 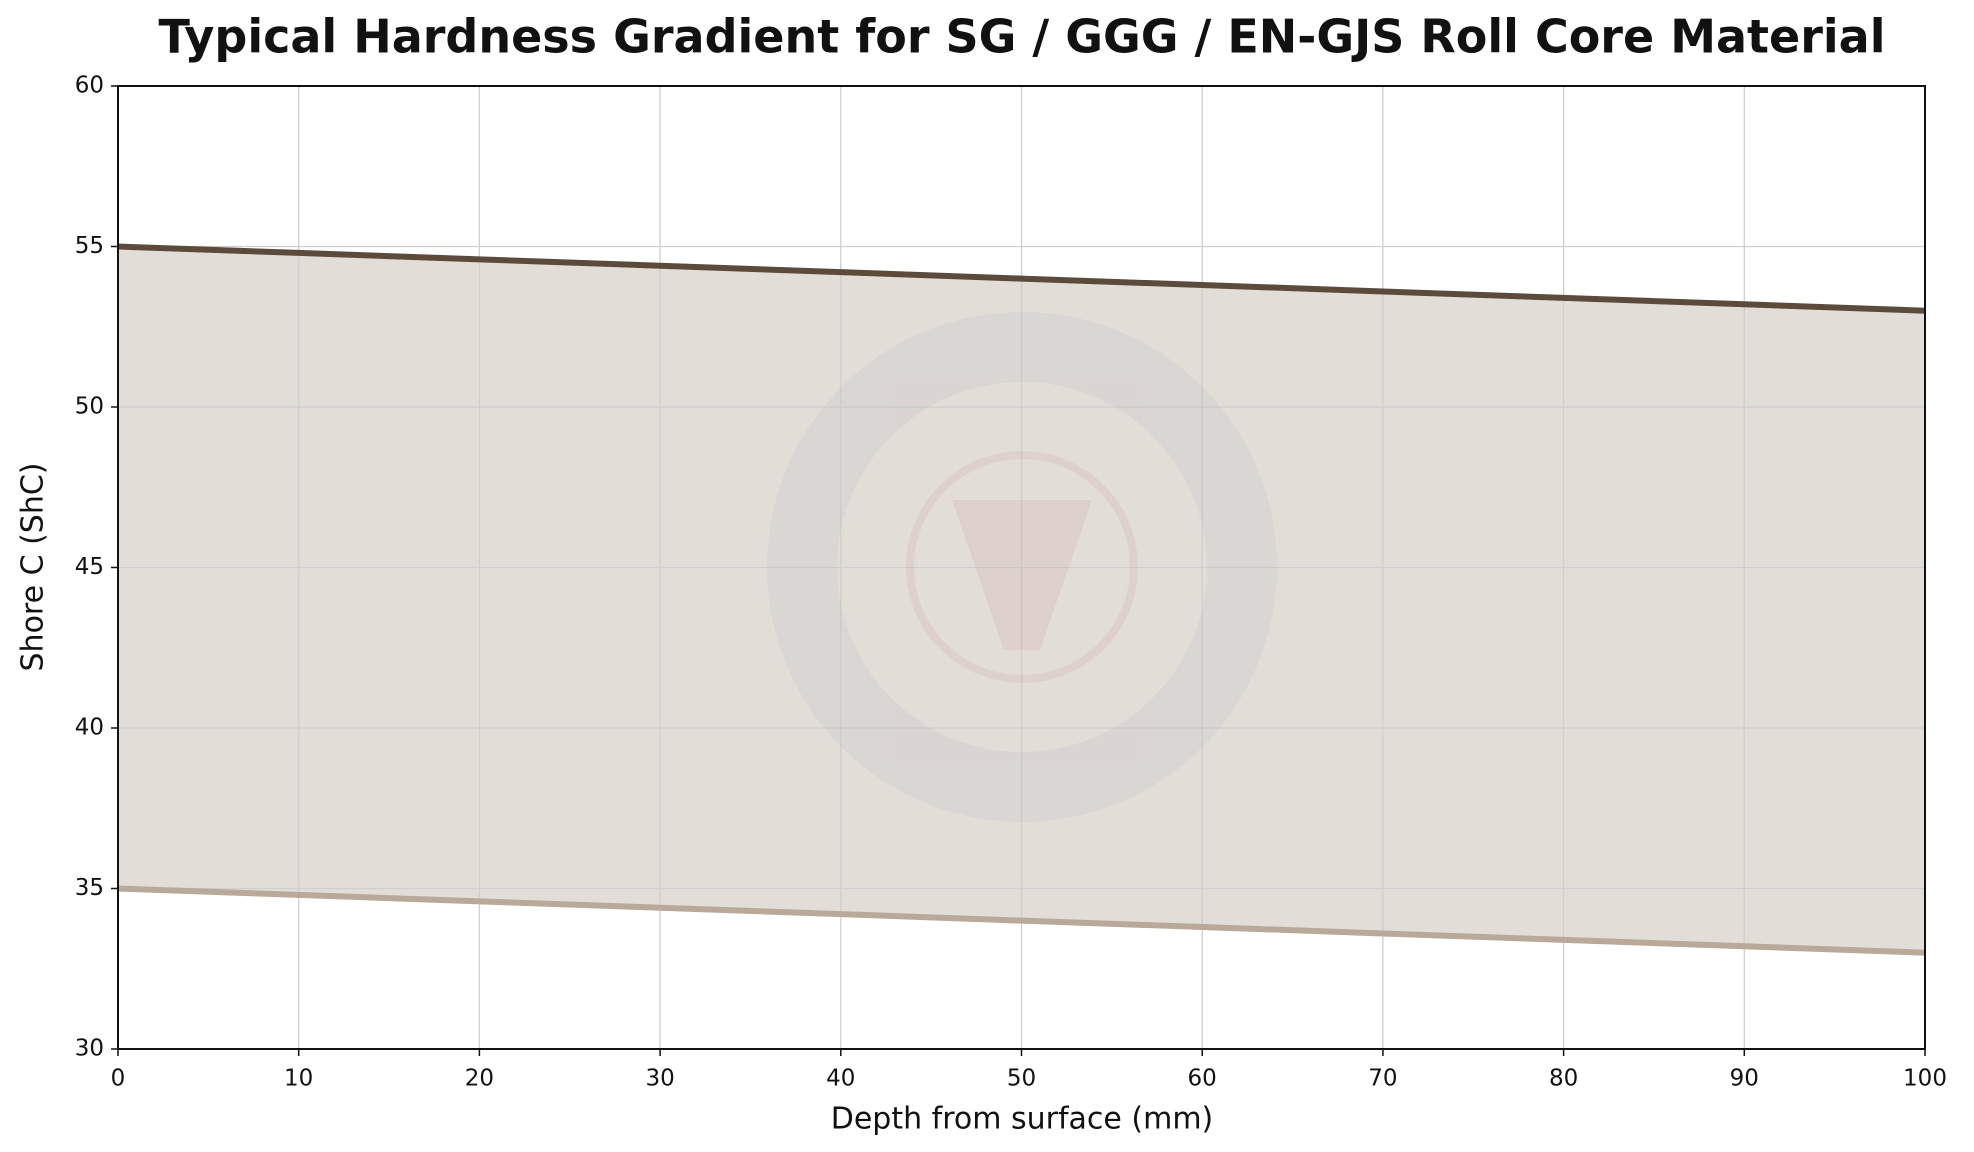 I want to click on y-tick-label: 60, so click(x=89, y=86).